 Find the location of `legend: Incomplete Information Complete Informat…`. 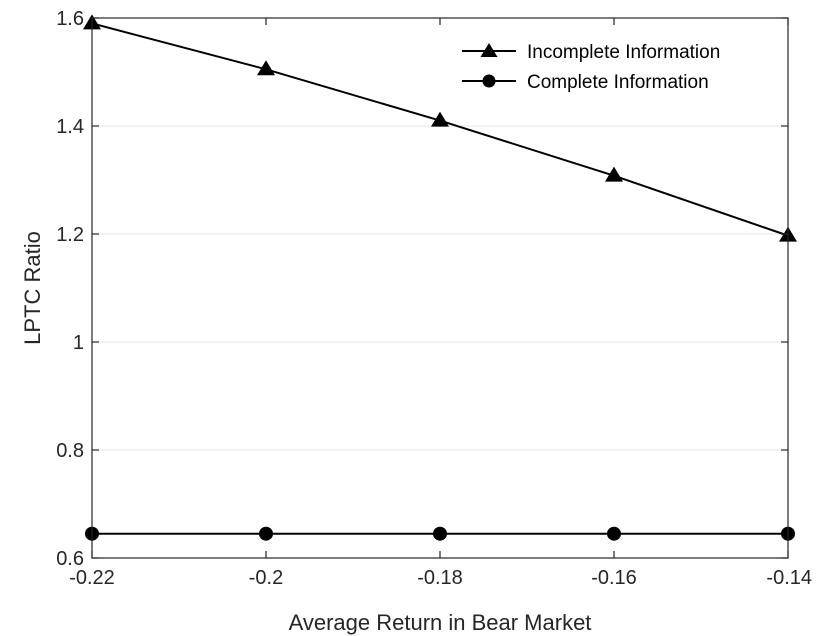

legend: Incomplete Information Complete Informat… is located at coordinates (591, 67).